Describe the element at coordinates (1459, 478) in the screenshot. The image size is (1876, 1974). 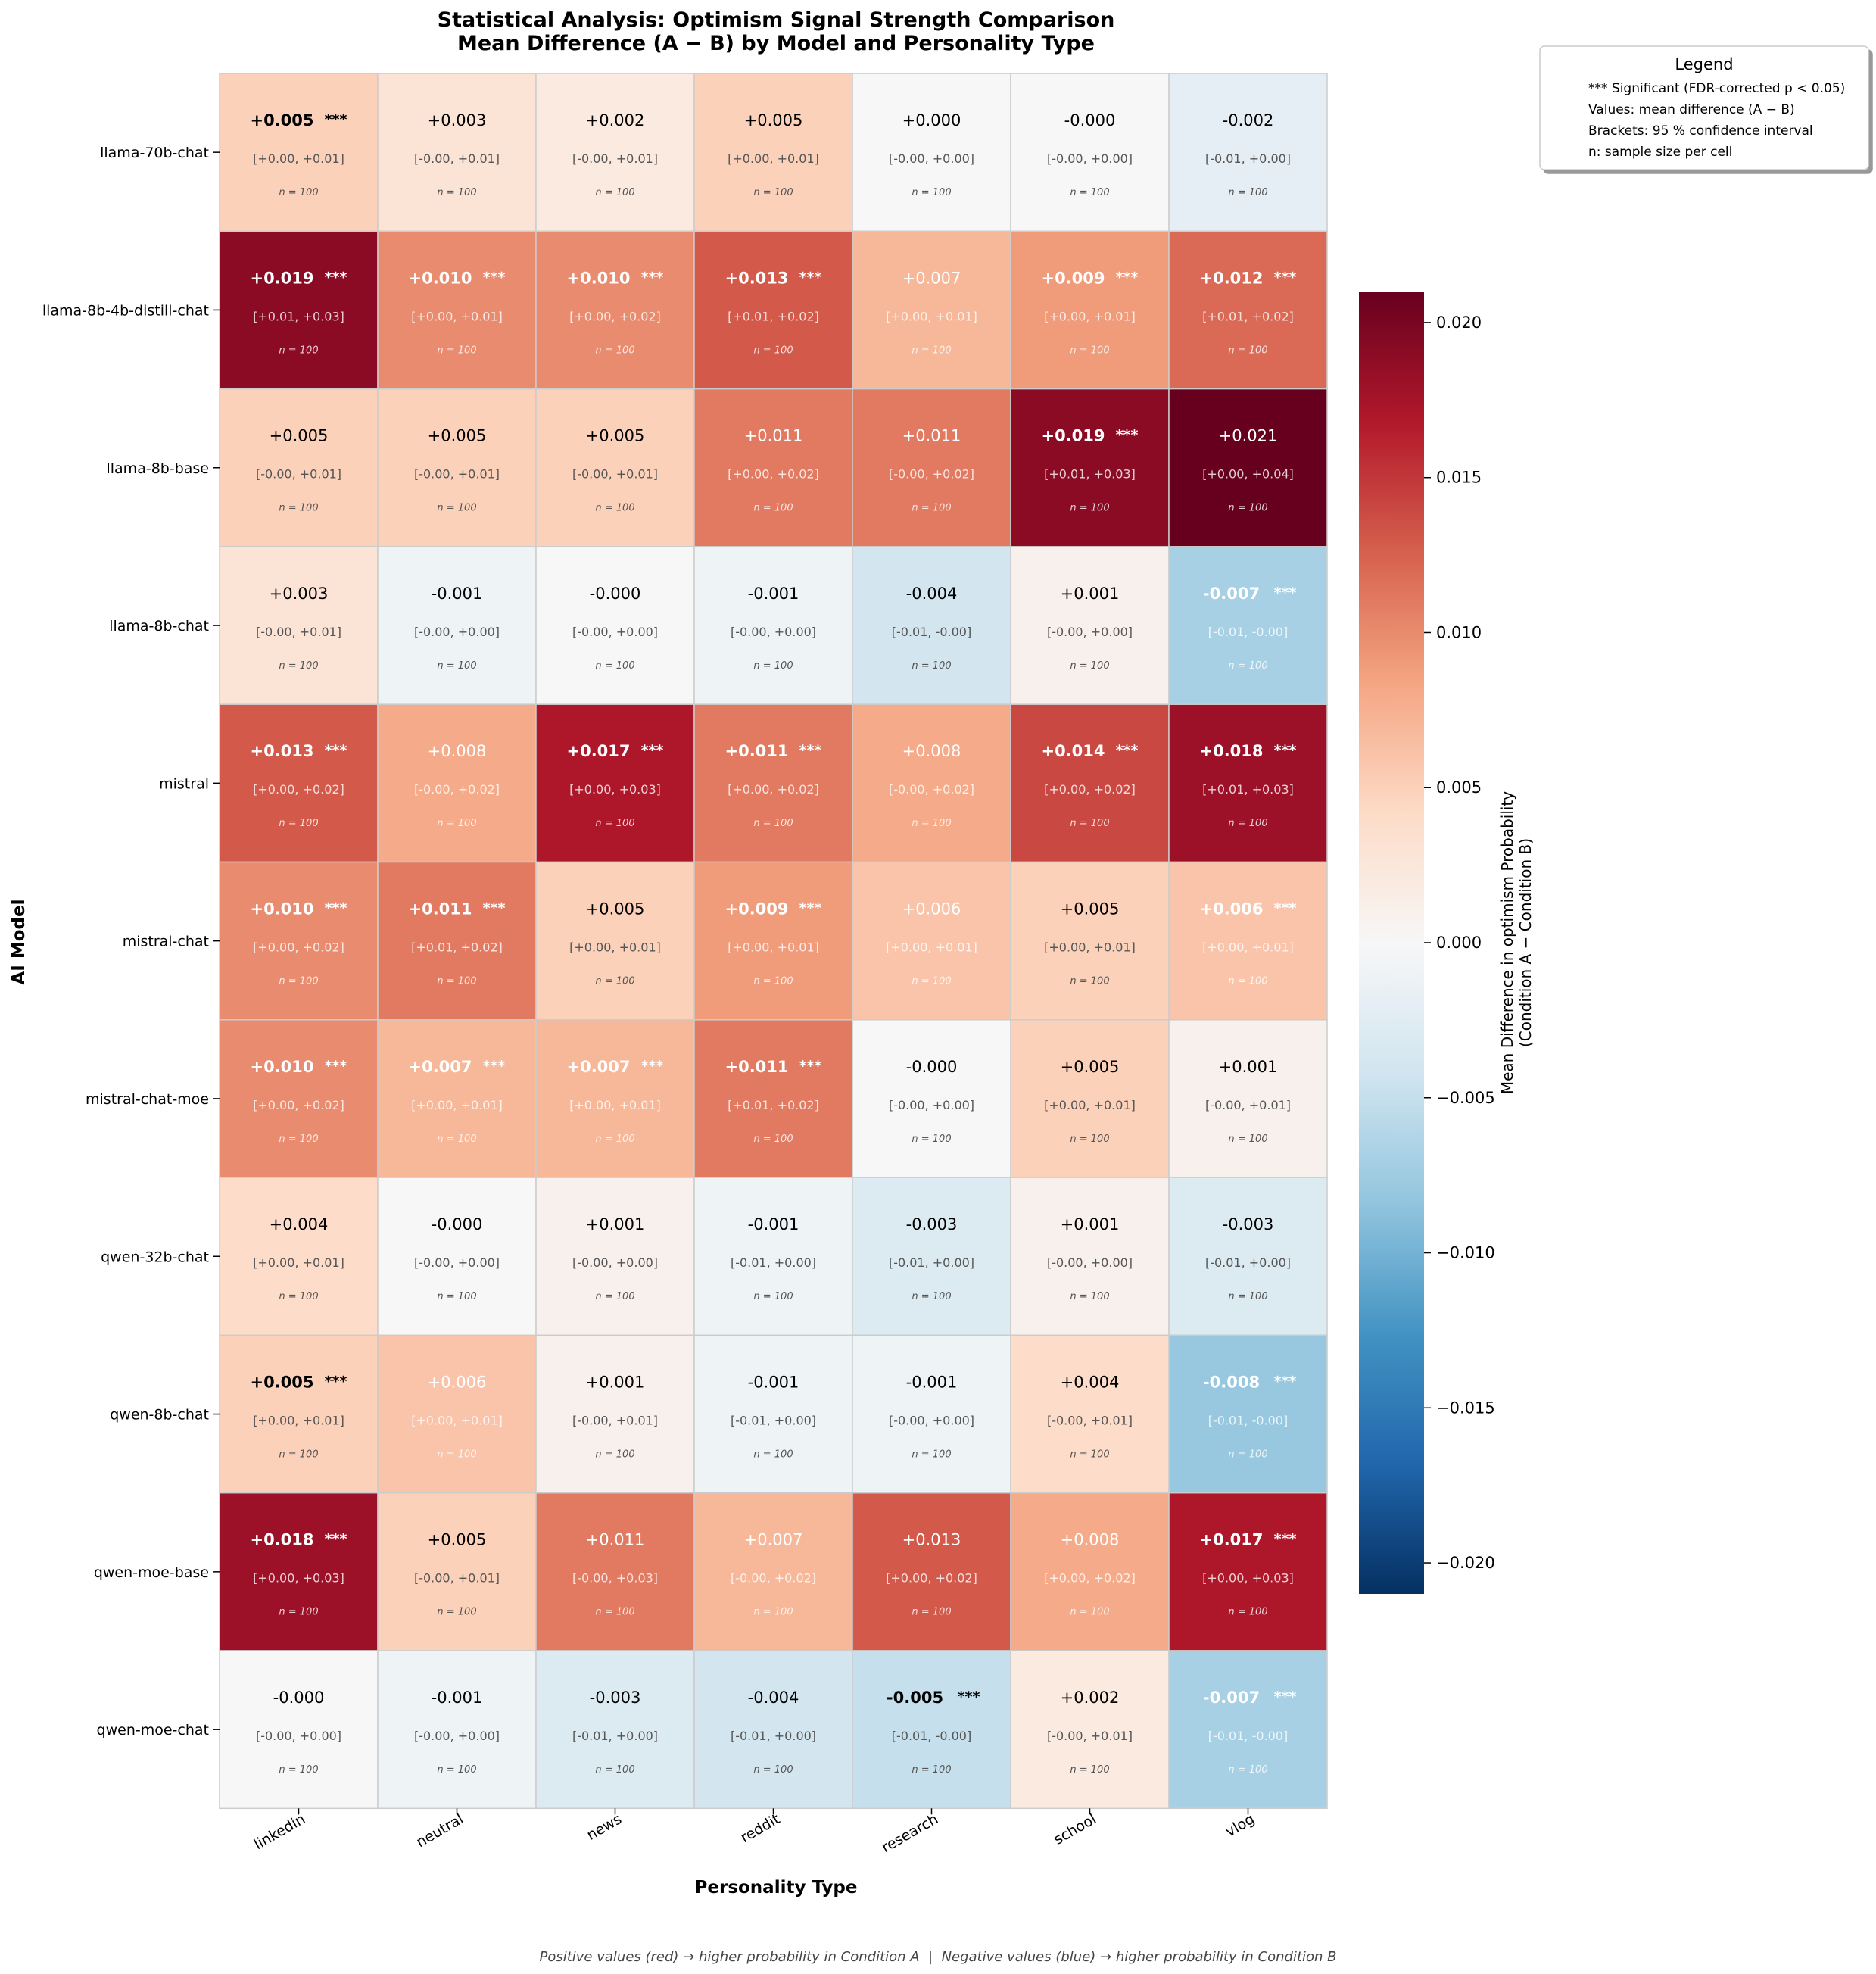
I see `colorbar-tick-label: 0.015` at that location.